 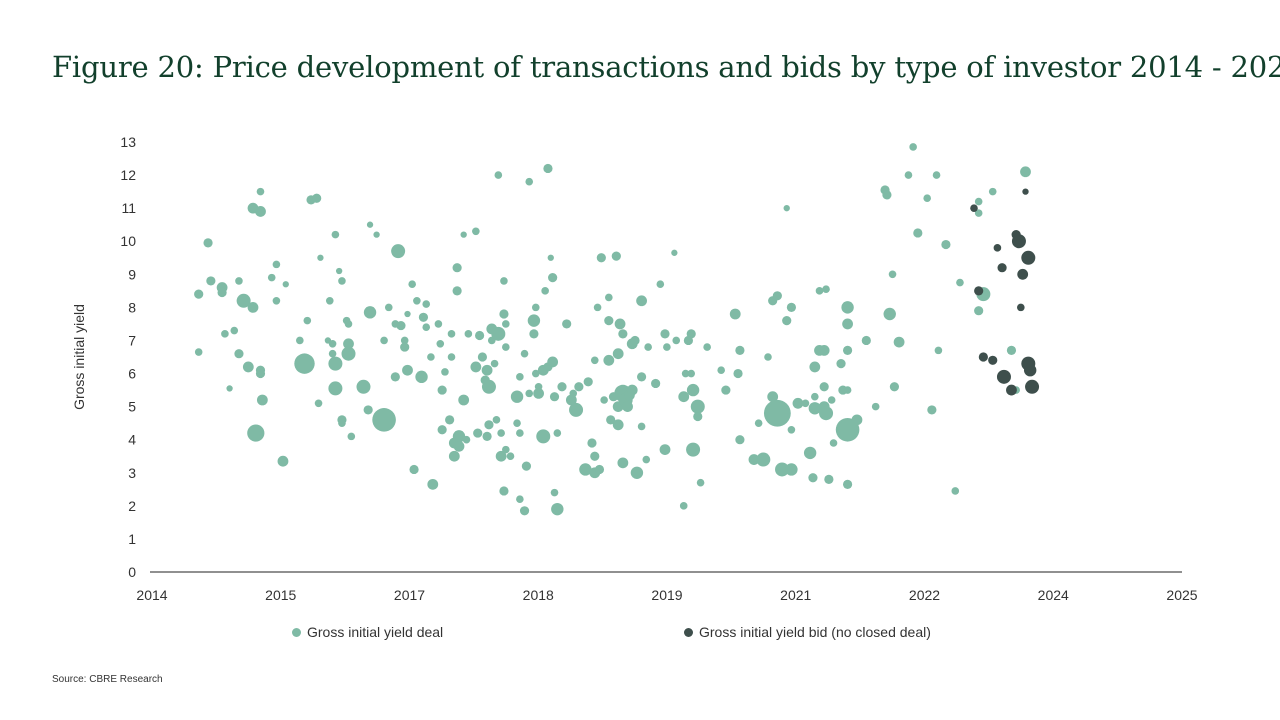 What do you see at coordinates (79, 357) in the screenshot?
I see `y-axis-title: Gross initial yield` at bounding box center [79, 357].